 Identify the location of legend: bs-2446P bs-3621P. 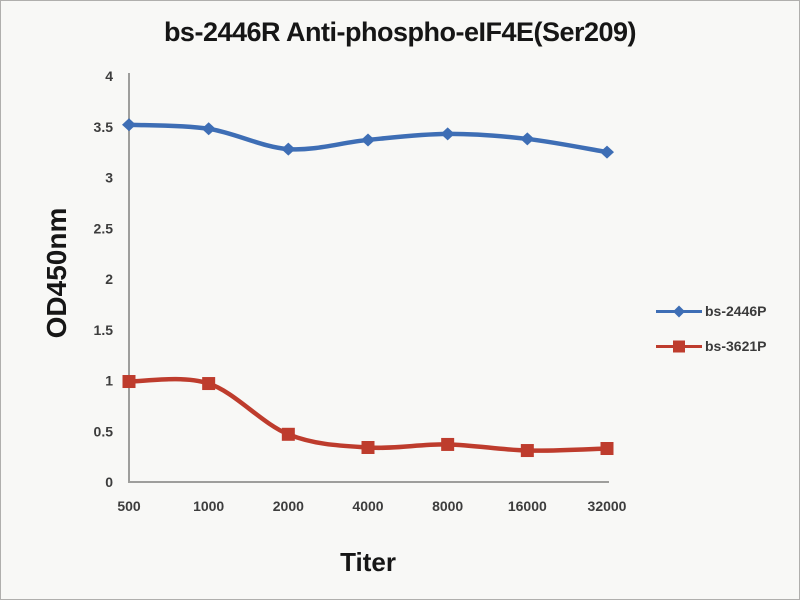
(710, 328).